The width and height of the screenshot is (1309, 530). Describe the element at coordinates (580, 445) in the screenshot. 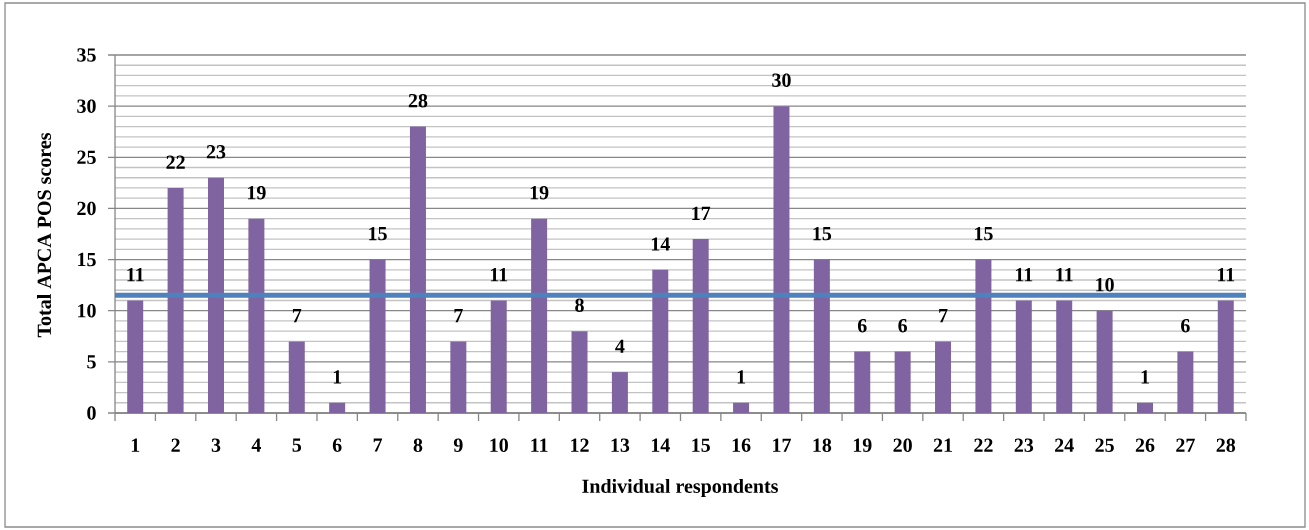

I see `x-tick-label: 12` at that location.